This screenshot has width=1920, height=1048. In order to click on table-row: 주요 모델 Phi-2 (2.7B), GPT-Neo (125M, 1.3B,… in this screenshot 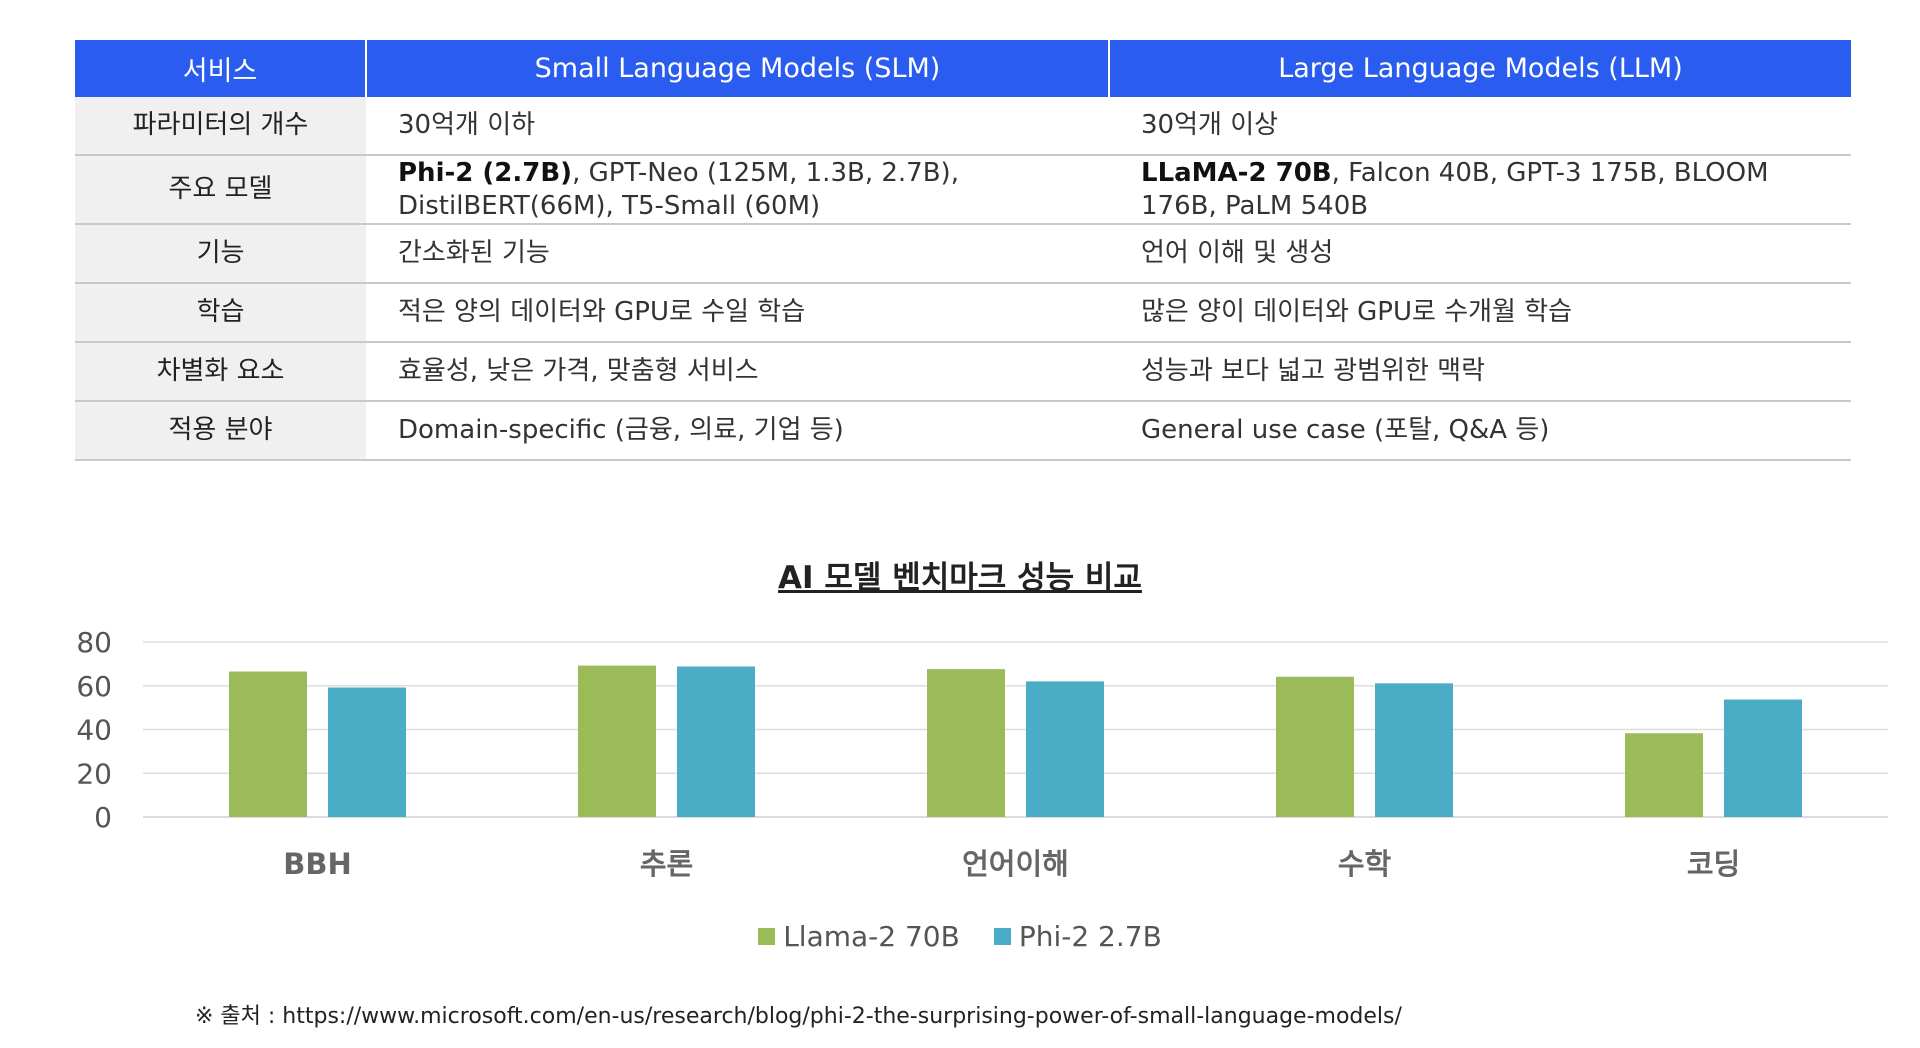, I will do `click(963, 190)`.